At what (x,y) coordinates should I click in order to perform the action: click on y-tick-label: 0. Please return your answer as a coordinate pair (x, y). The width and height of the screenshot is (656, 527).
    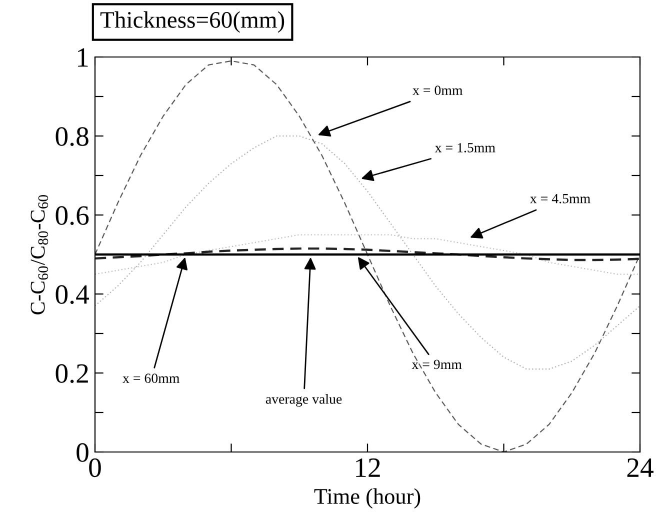
    Looking at the image, I should click on (82, 452).